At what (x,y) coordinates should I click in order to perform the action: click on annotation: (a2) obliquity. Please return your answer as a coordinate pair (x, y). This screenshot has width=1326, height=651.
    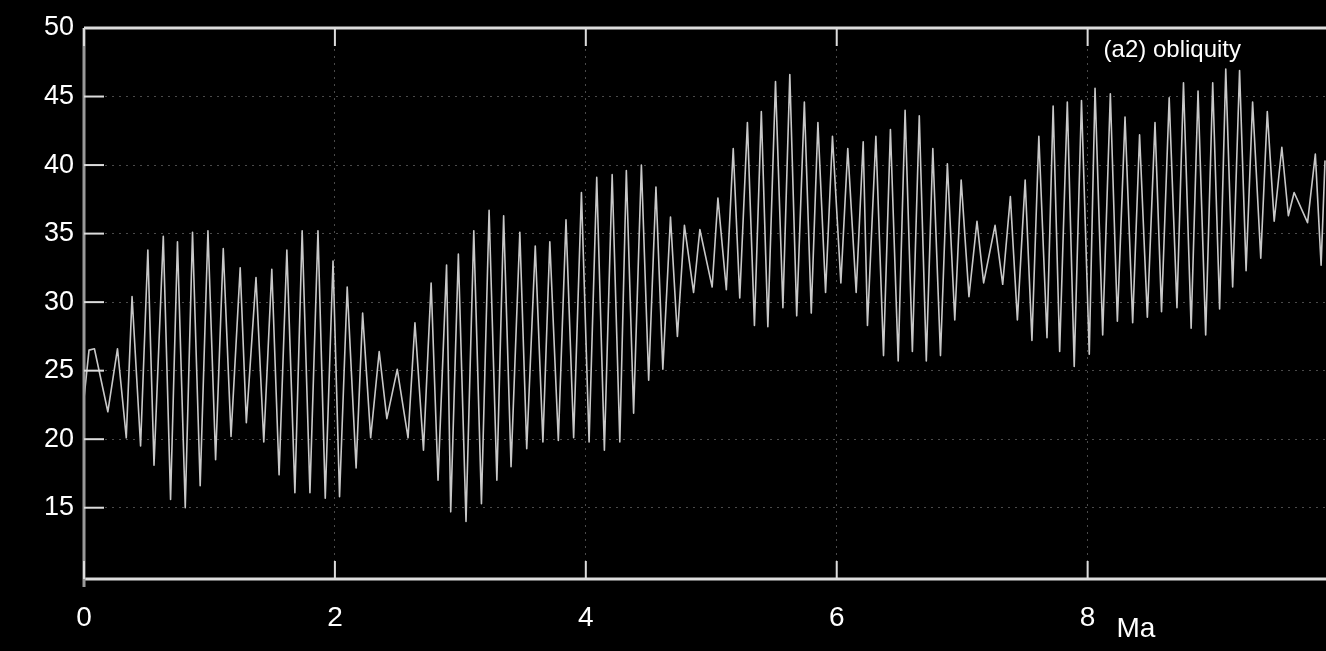
    Looking at the image, I should click on (1172, 48).